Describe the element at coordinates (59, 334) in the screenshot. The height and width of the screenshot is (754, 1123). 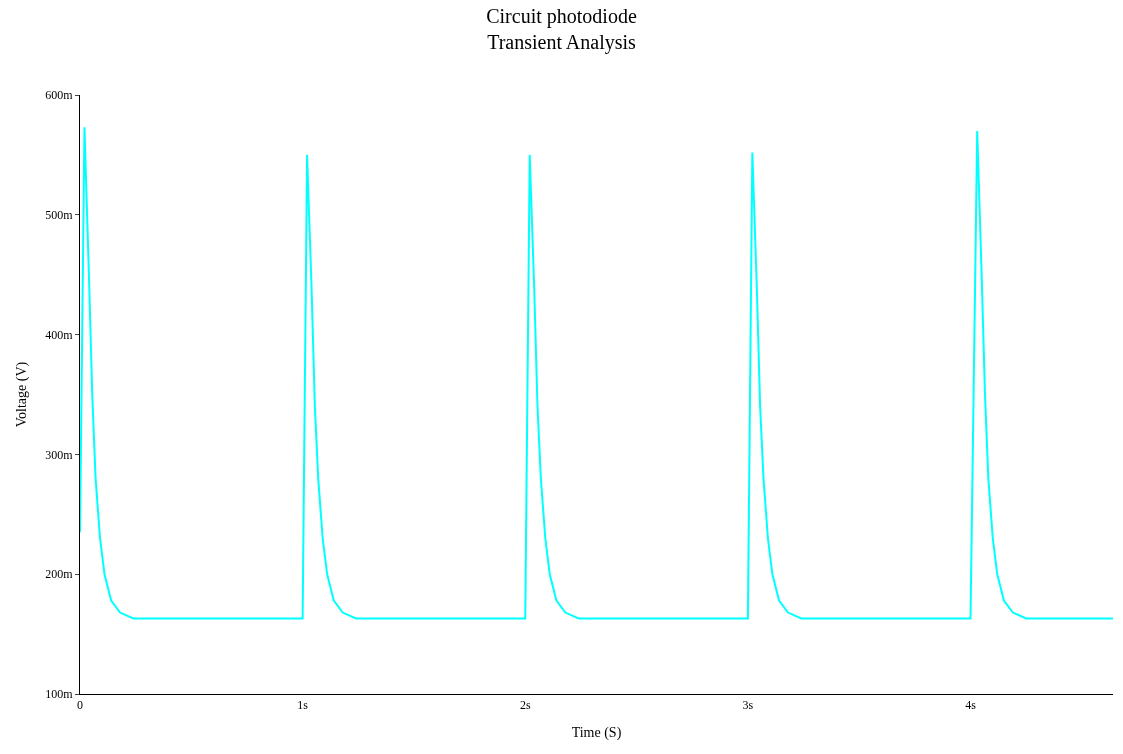
I see `y-tick-label: 400m` at that location.